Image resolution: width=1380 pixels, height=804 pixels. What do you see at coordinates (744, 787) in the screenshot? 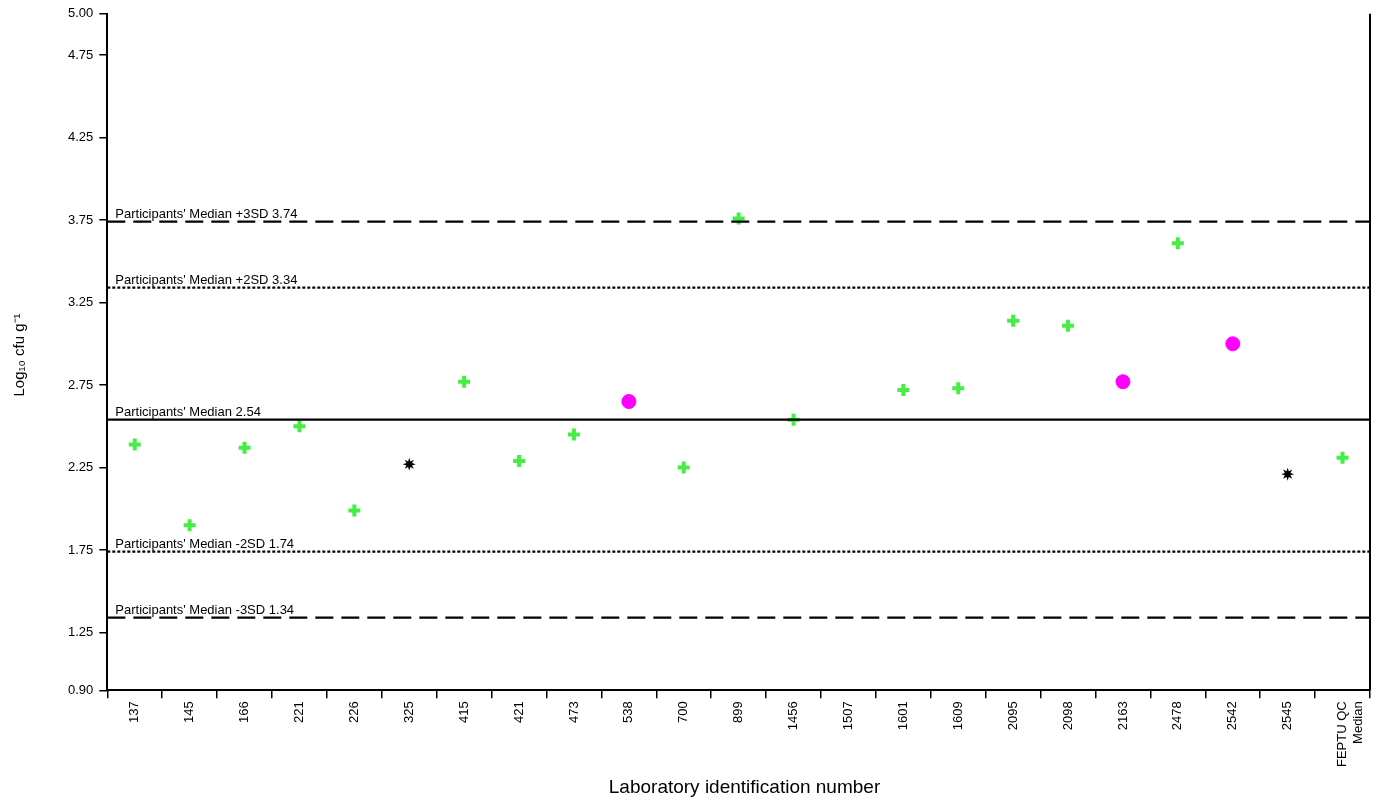
I see `x-axis-title: Laboratory identification number` at bounding box center [744, 787].